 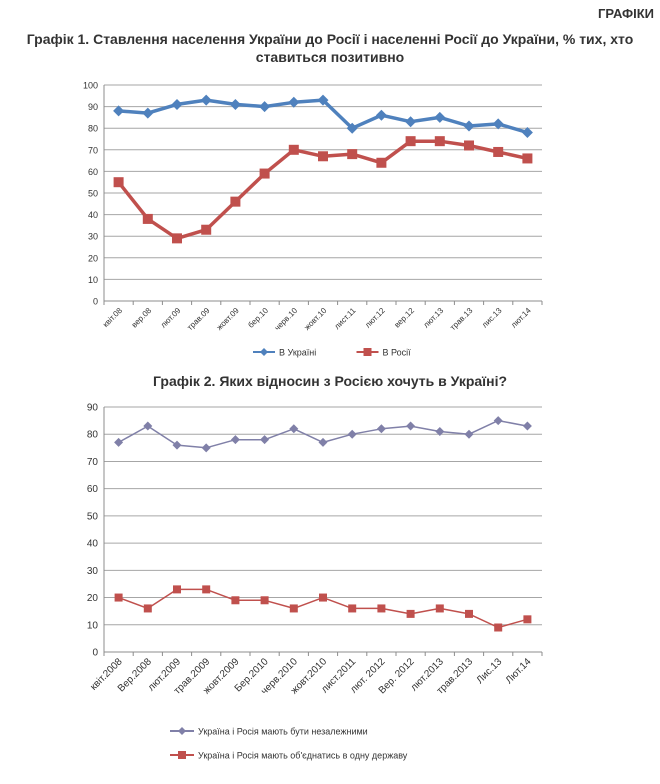 What do you see at coordinates (93, 625) in the screenshot?
I see `chart-2-y-tick-label: 10` at bounding box center [93, 625].